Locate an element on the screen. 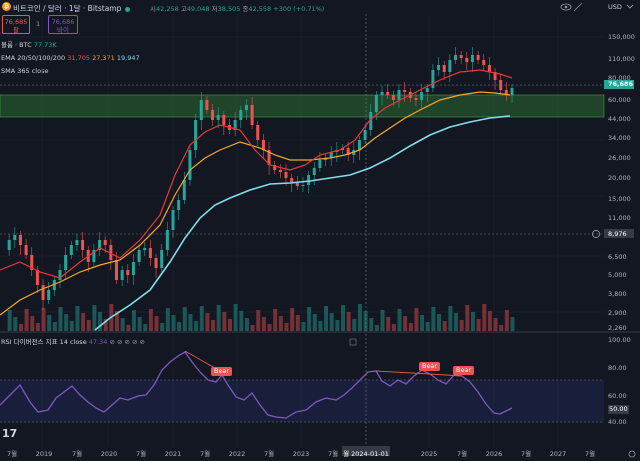  volume-legend: 볼륨 · BTC 77.73K is located at coordinates (29, 45).